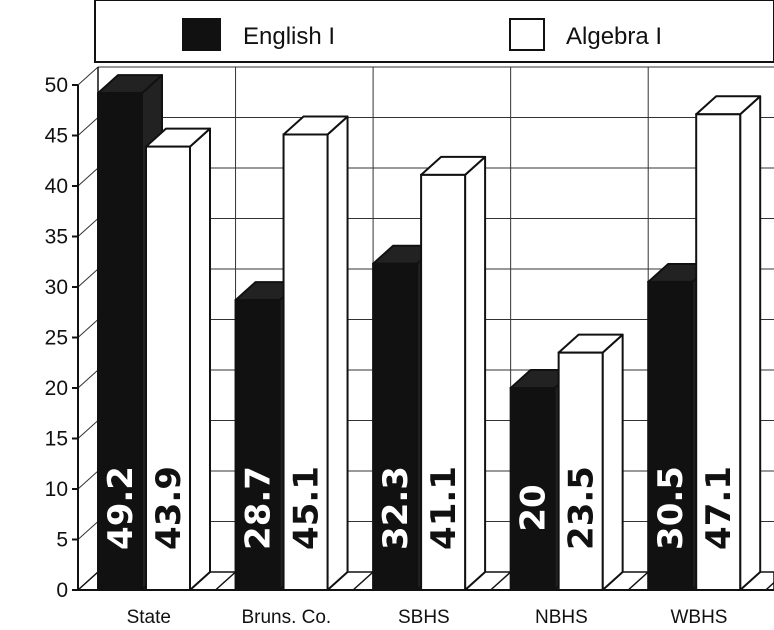  What do you see at coordinates (534, 507) in the screenshot?
I see `bar-value-label: 20` at bounding box center [534, 507].